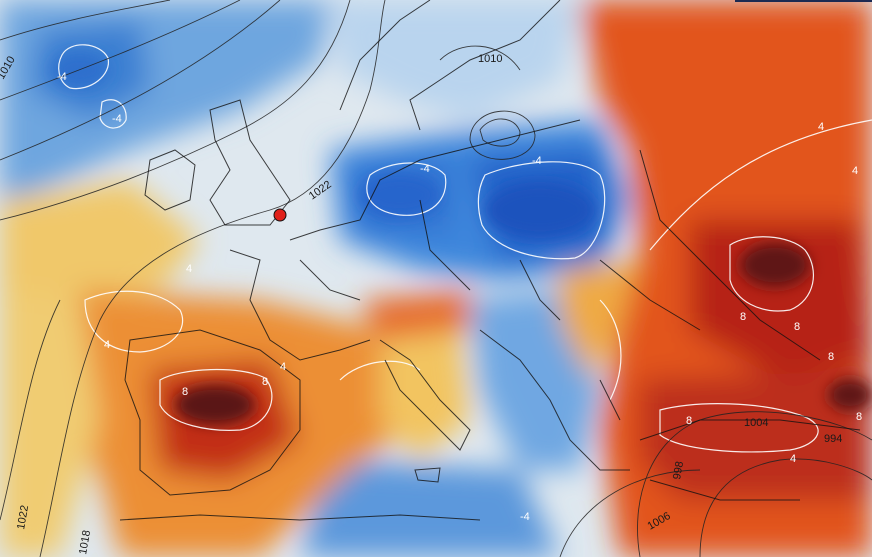  Describe the element at coordinates (215, 405) in the screenshot. I see `extreme-core-iberia` at that location.